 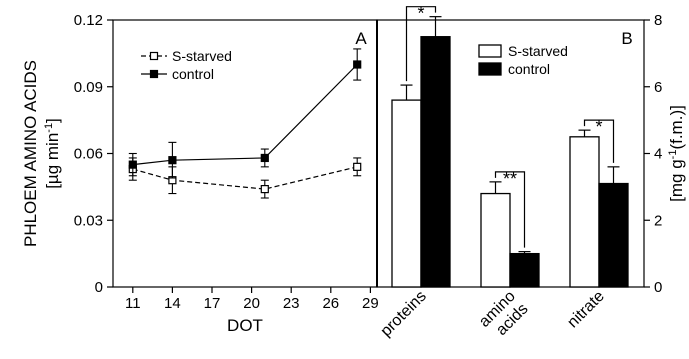 I want to click on significance-stars: **, so click(x=510, y=179).